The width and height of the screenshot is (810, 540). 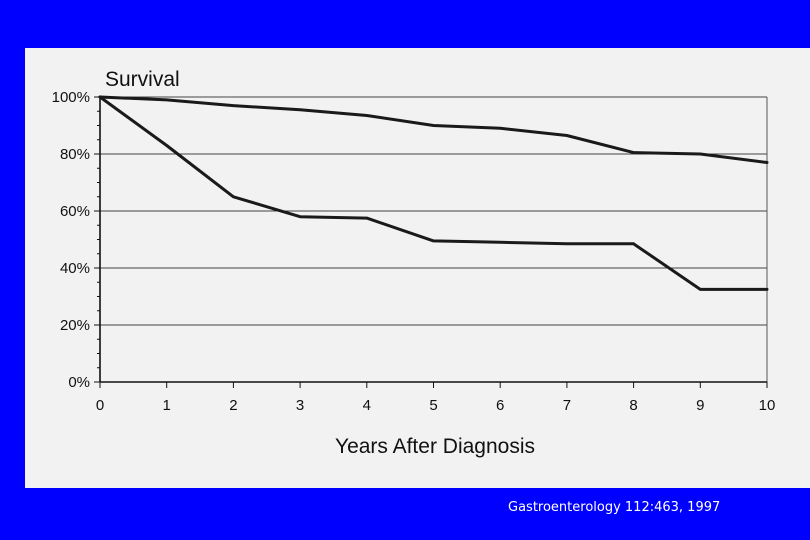 What do you see at coordinates (75, 154) in the screenshot?
I see `y-tick-label-4: 80%` at bounding box center [75, 154].